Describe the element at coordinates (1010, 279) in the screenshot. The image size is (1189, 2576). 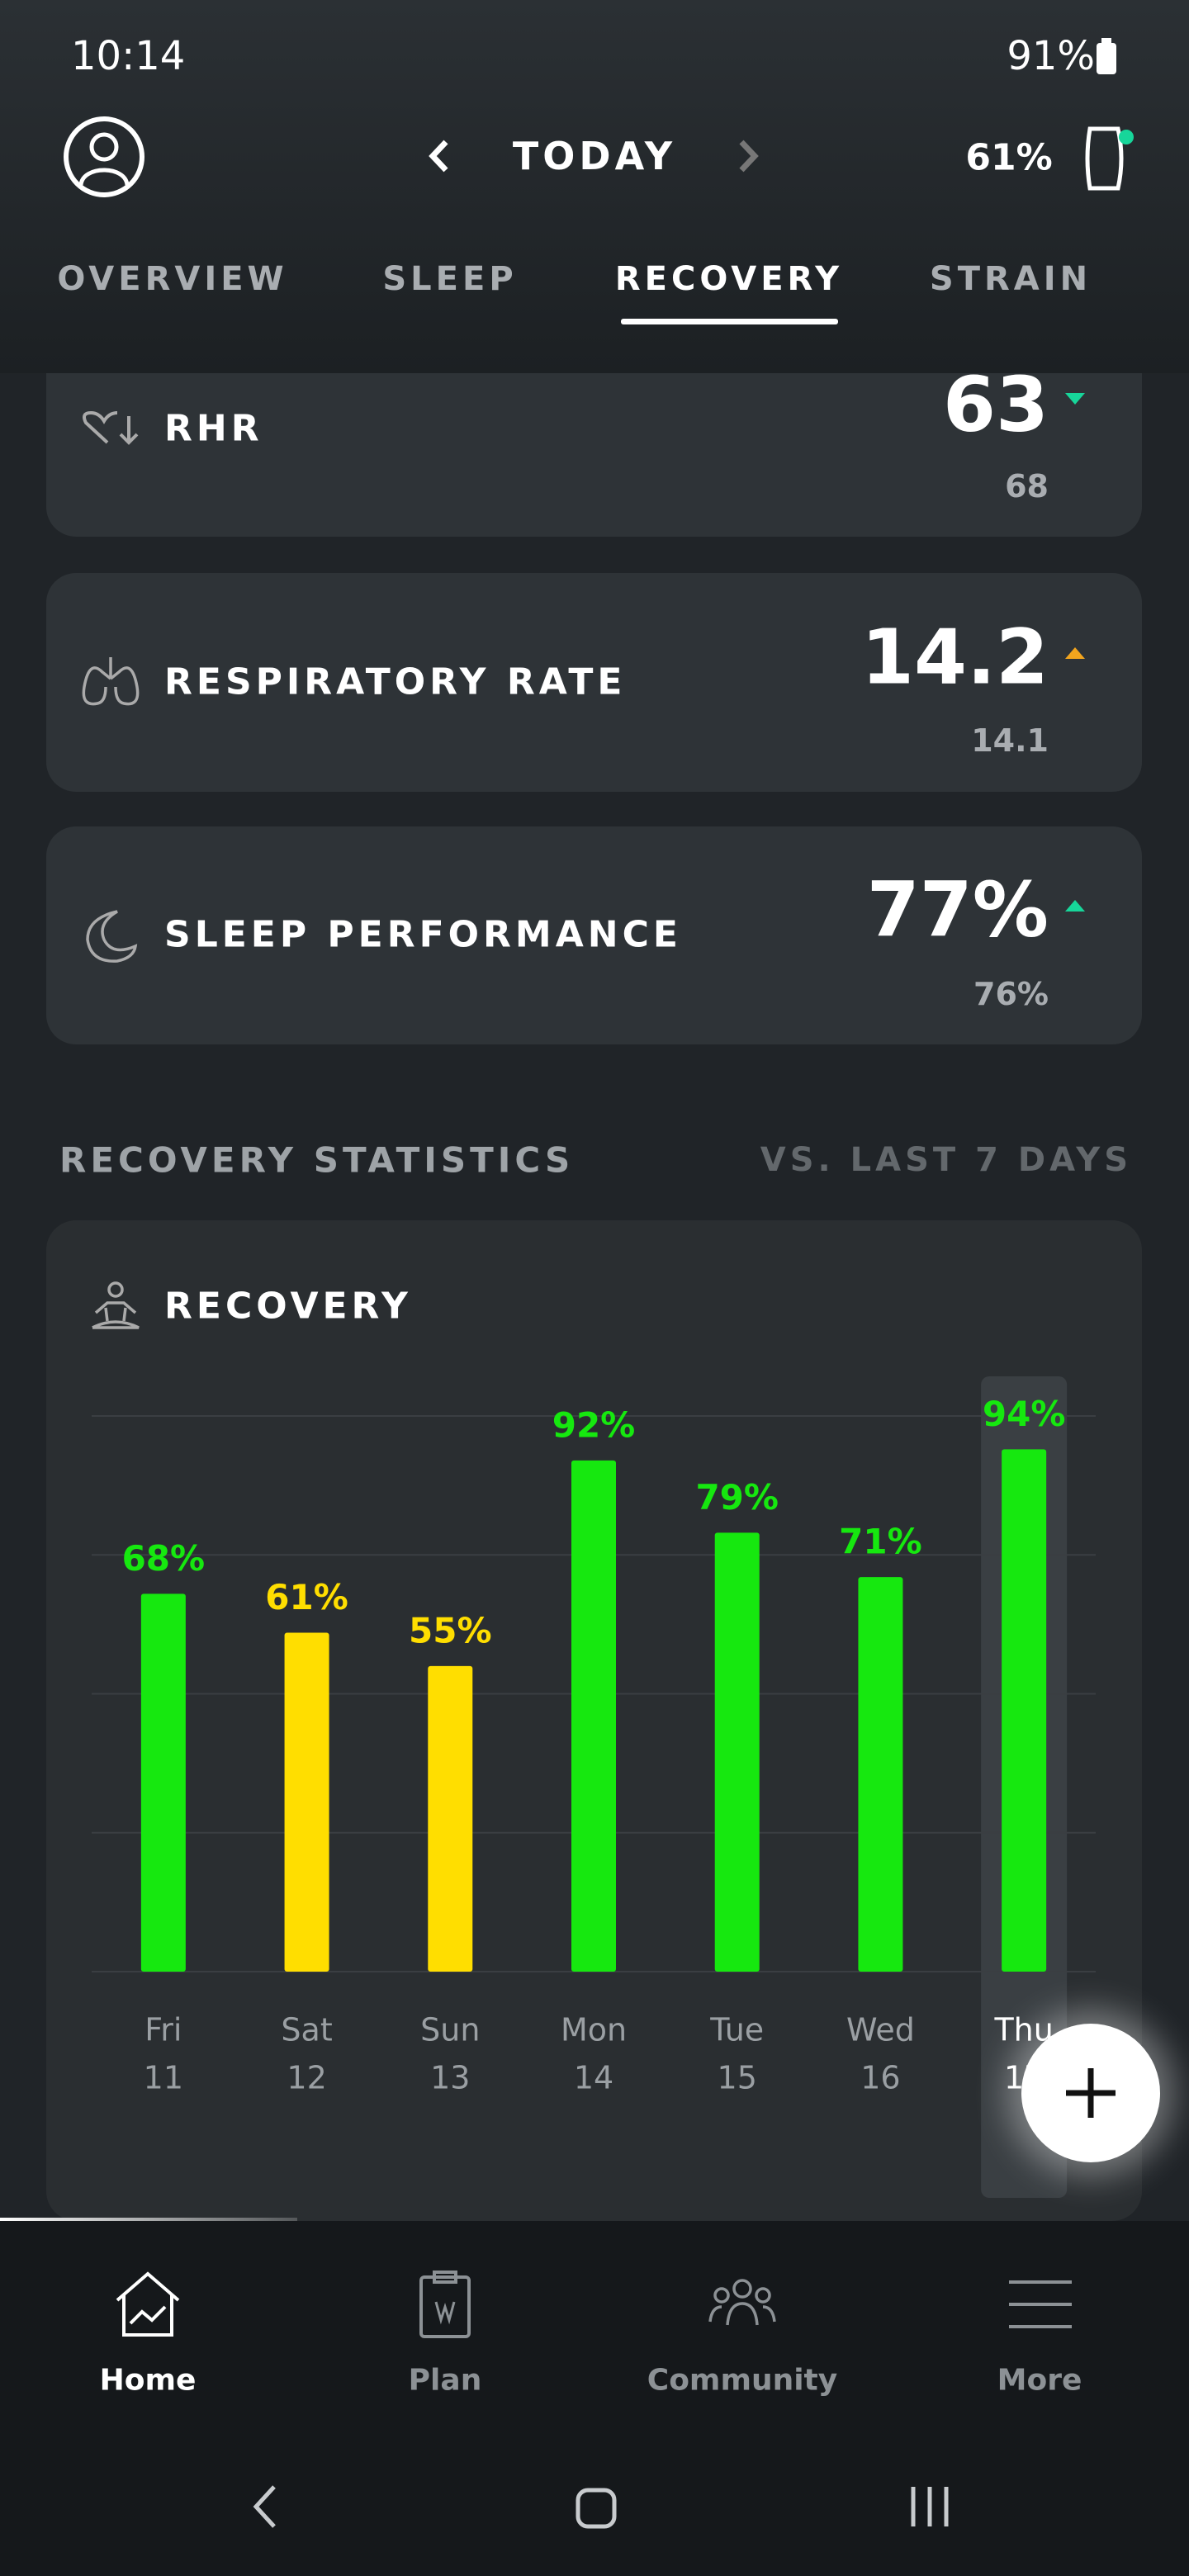
I see `tab: STRAIN` at that location.